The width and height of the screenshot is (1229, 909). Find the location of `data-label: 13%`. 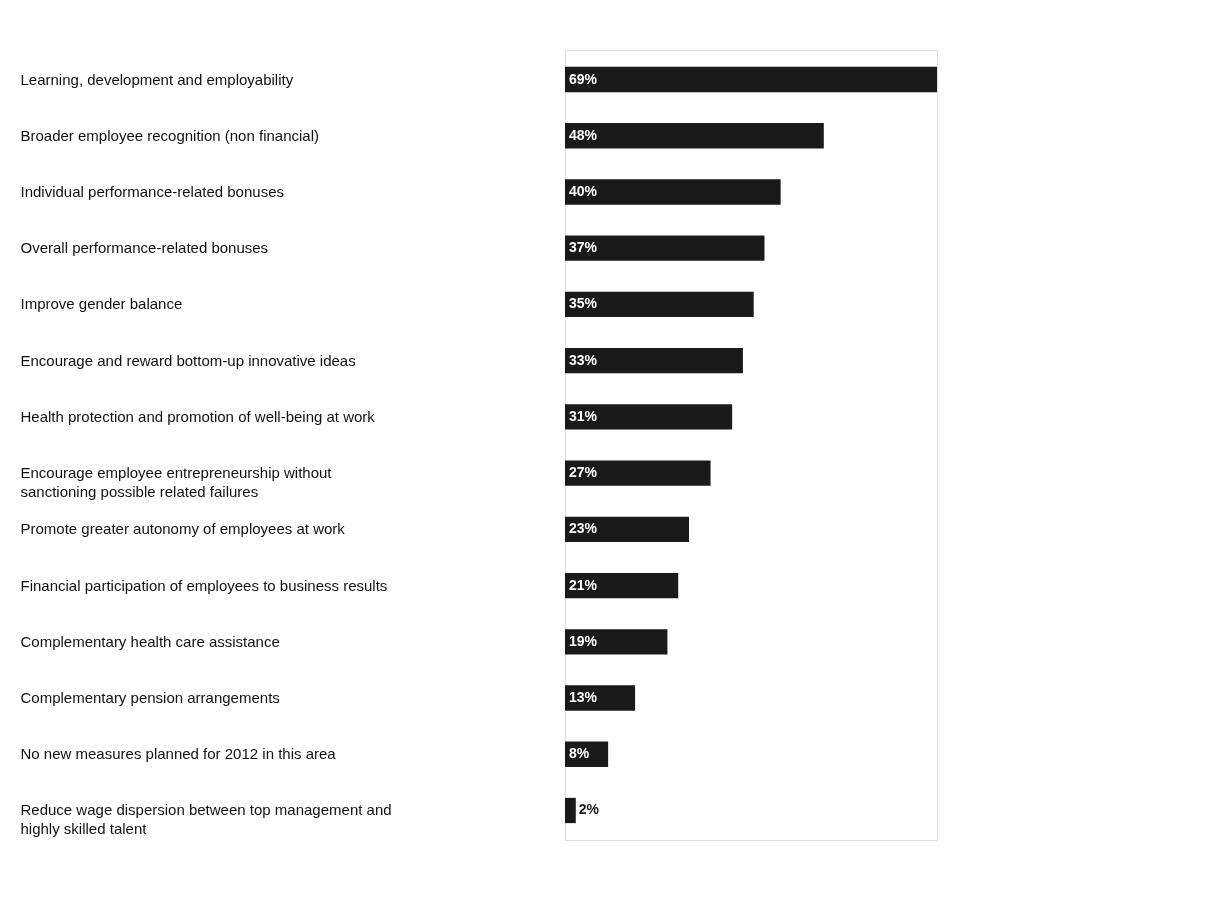

data-label: 13% is located at coordinates (583, 697).